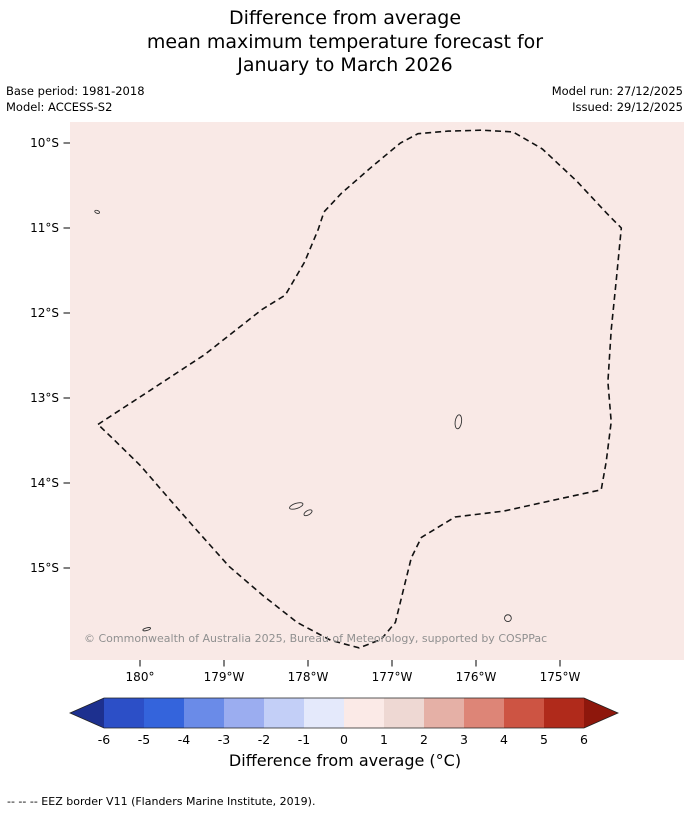 The image size is (690, 816). What do you see at coordinates (140, 677) in the screenshot?
I see `lon-tick-label: 180°` at bounding box center [140, 677].